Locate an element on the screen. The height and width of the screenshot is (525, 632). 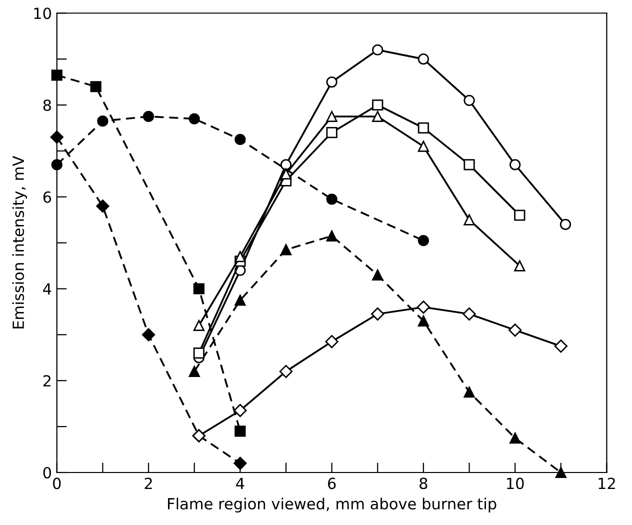
x-axis-title: Flame region viewed, mm above burner tip is located at coordinates (332, 505).